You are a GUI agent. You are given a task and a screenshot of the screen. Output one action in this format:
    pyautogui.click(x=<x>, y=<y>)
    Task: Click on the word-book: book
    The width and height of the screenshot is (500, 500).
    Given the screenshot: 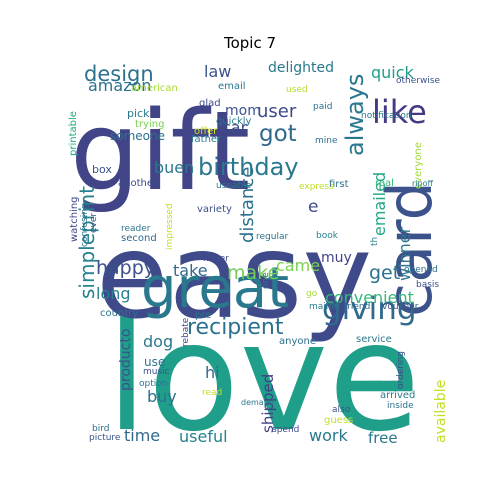 What is the action you would take?
    pyautogui.click(x=327, y=236)
    